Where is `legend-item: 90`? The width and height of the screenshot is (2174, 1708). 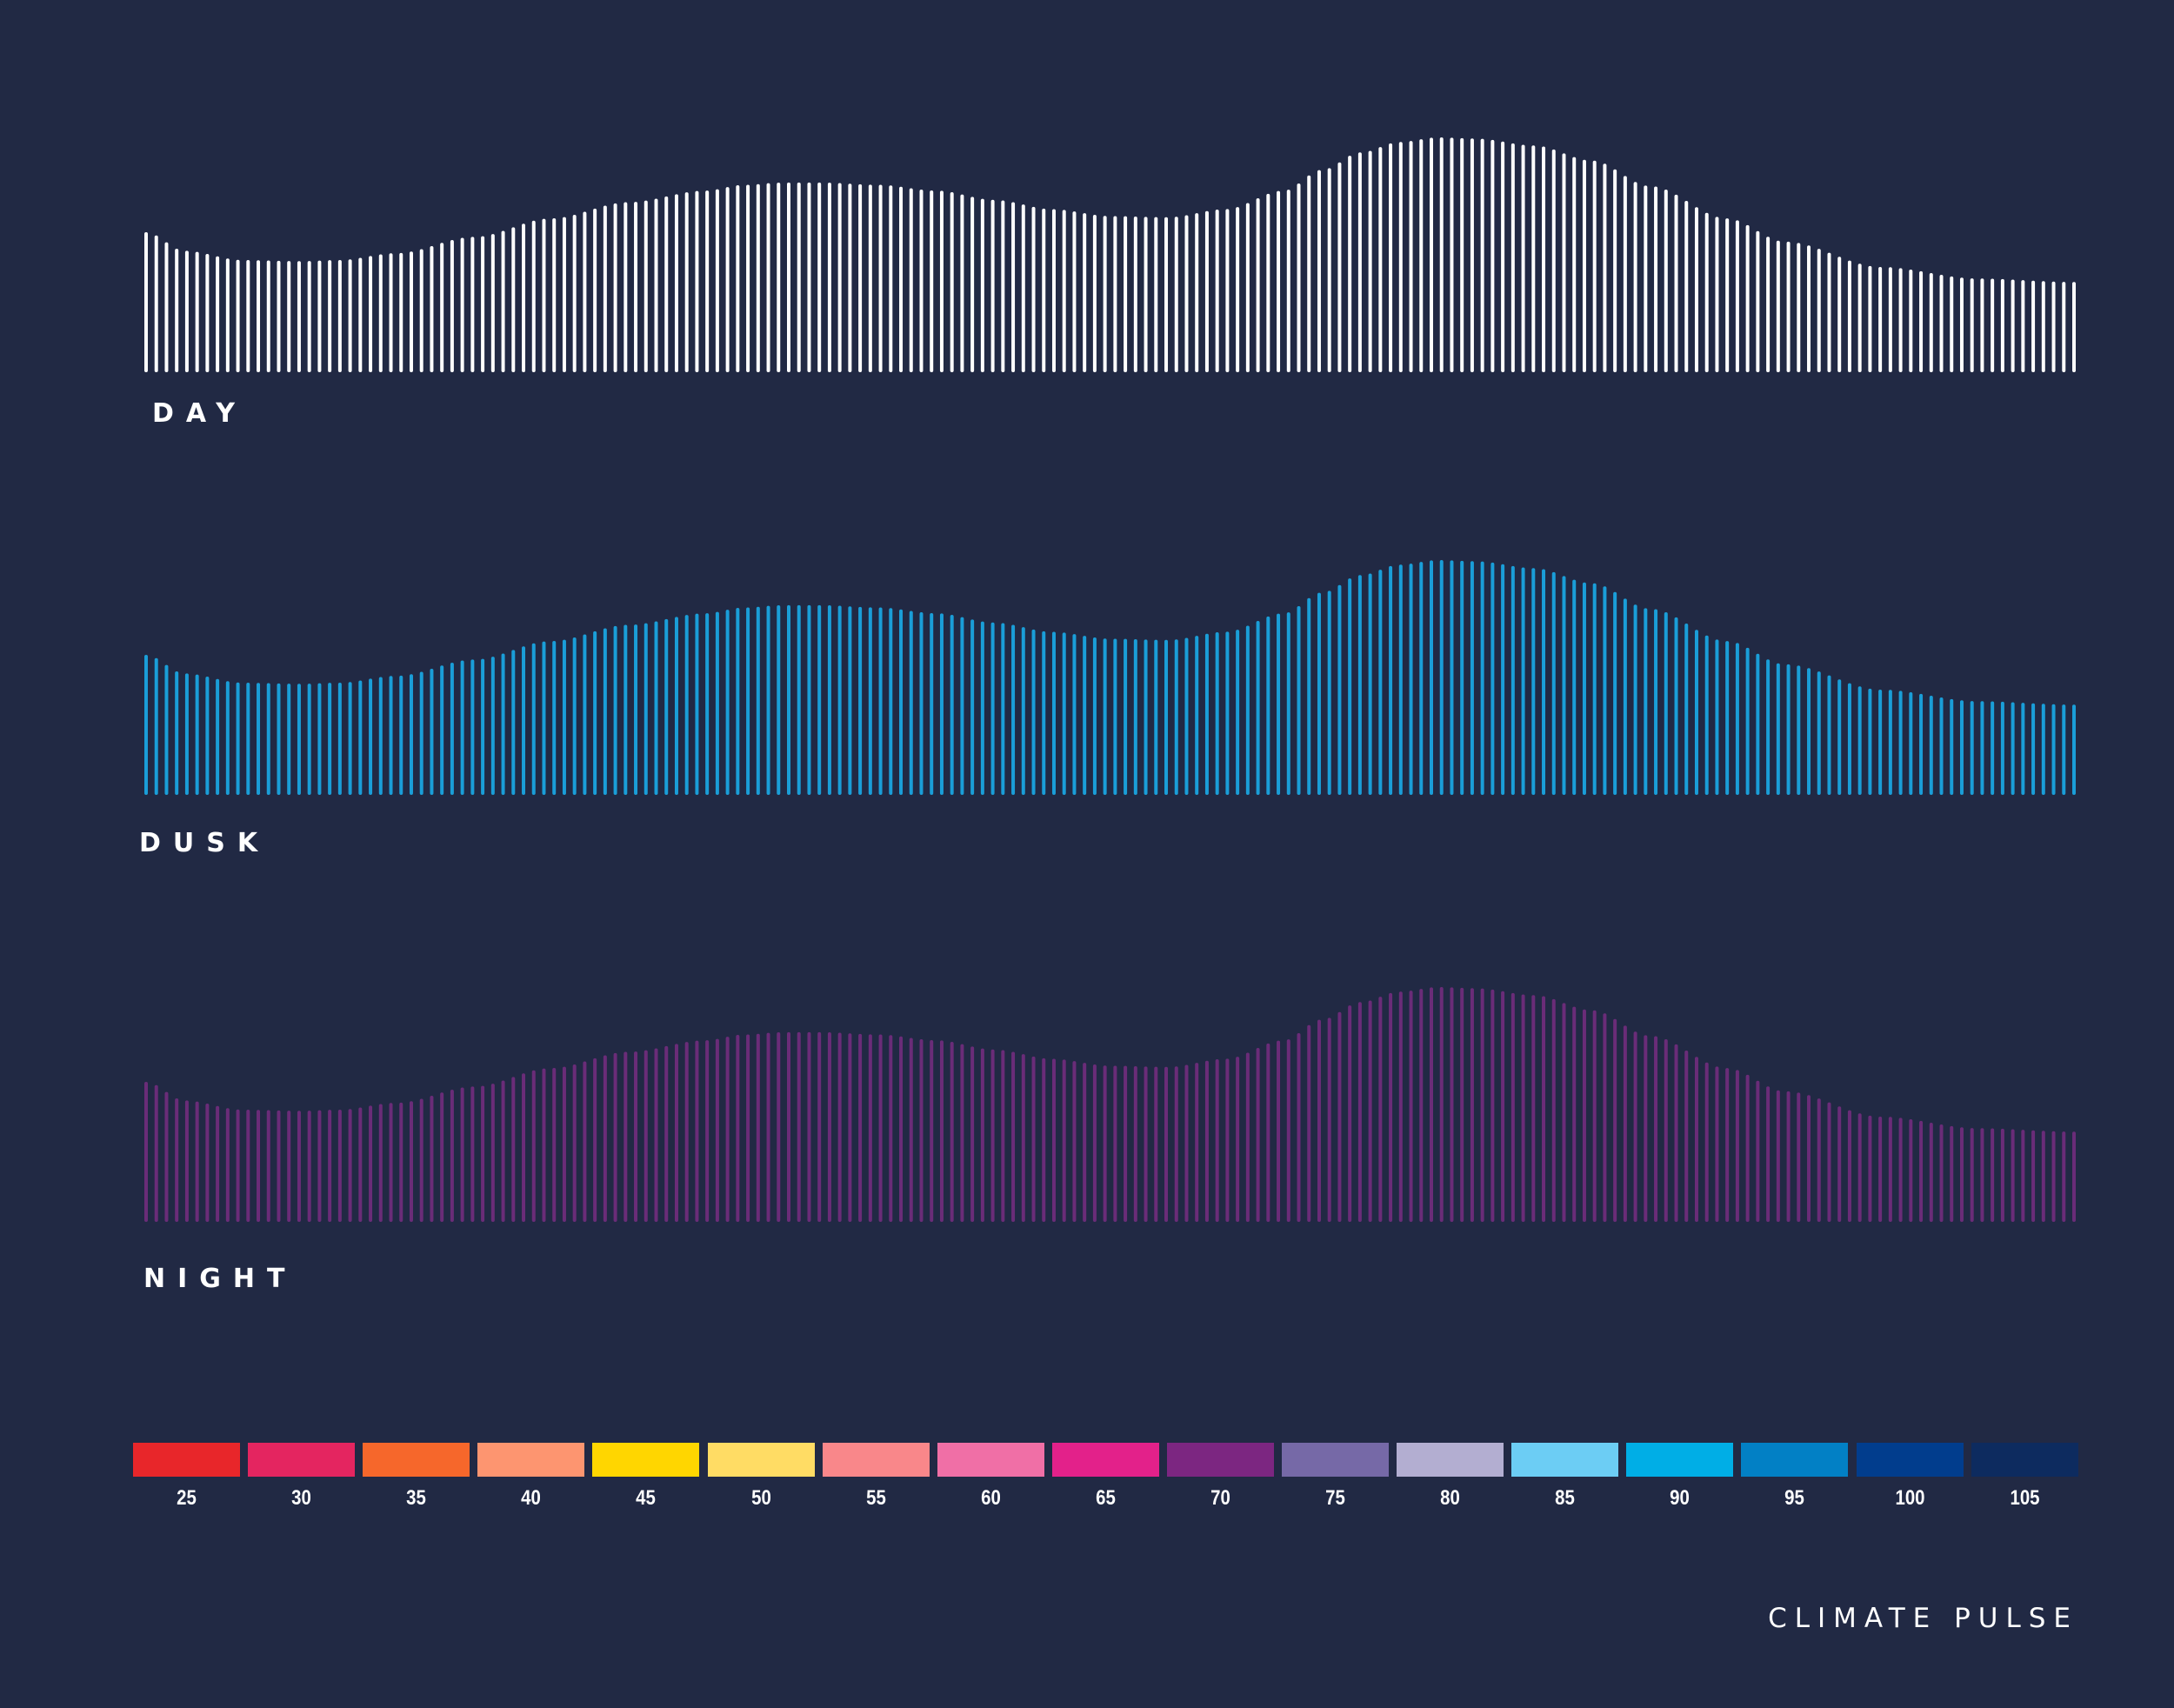
legend-item: 90 is located at coordinates (1680, 1476).